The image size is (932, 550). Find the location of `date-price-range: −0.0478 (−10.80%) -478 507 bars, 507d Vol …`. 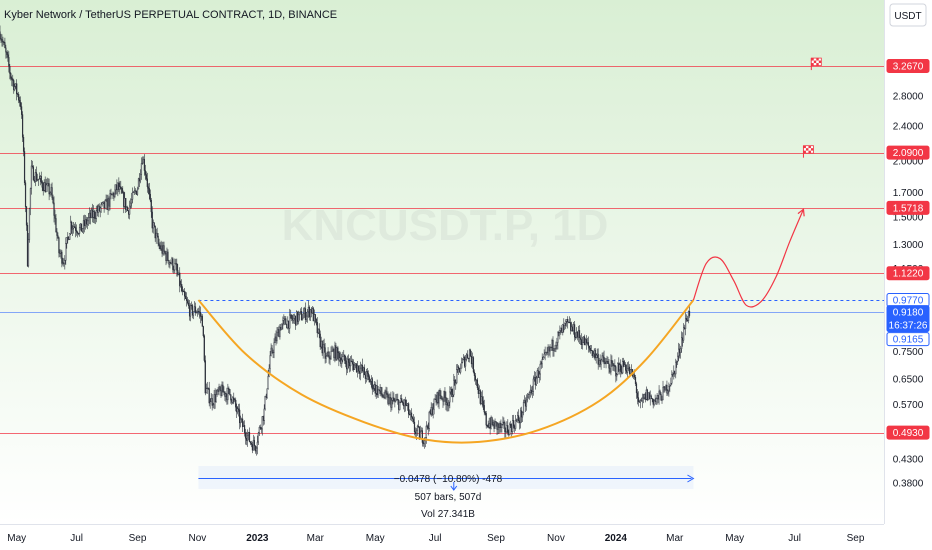

date-price-range: −0.0478 (−10.80%) -478 507 bars, 507d Vol … is located at coordinates (446, 493).